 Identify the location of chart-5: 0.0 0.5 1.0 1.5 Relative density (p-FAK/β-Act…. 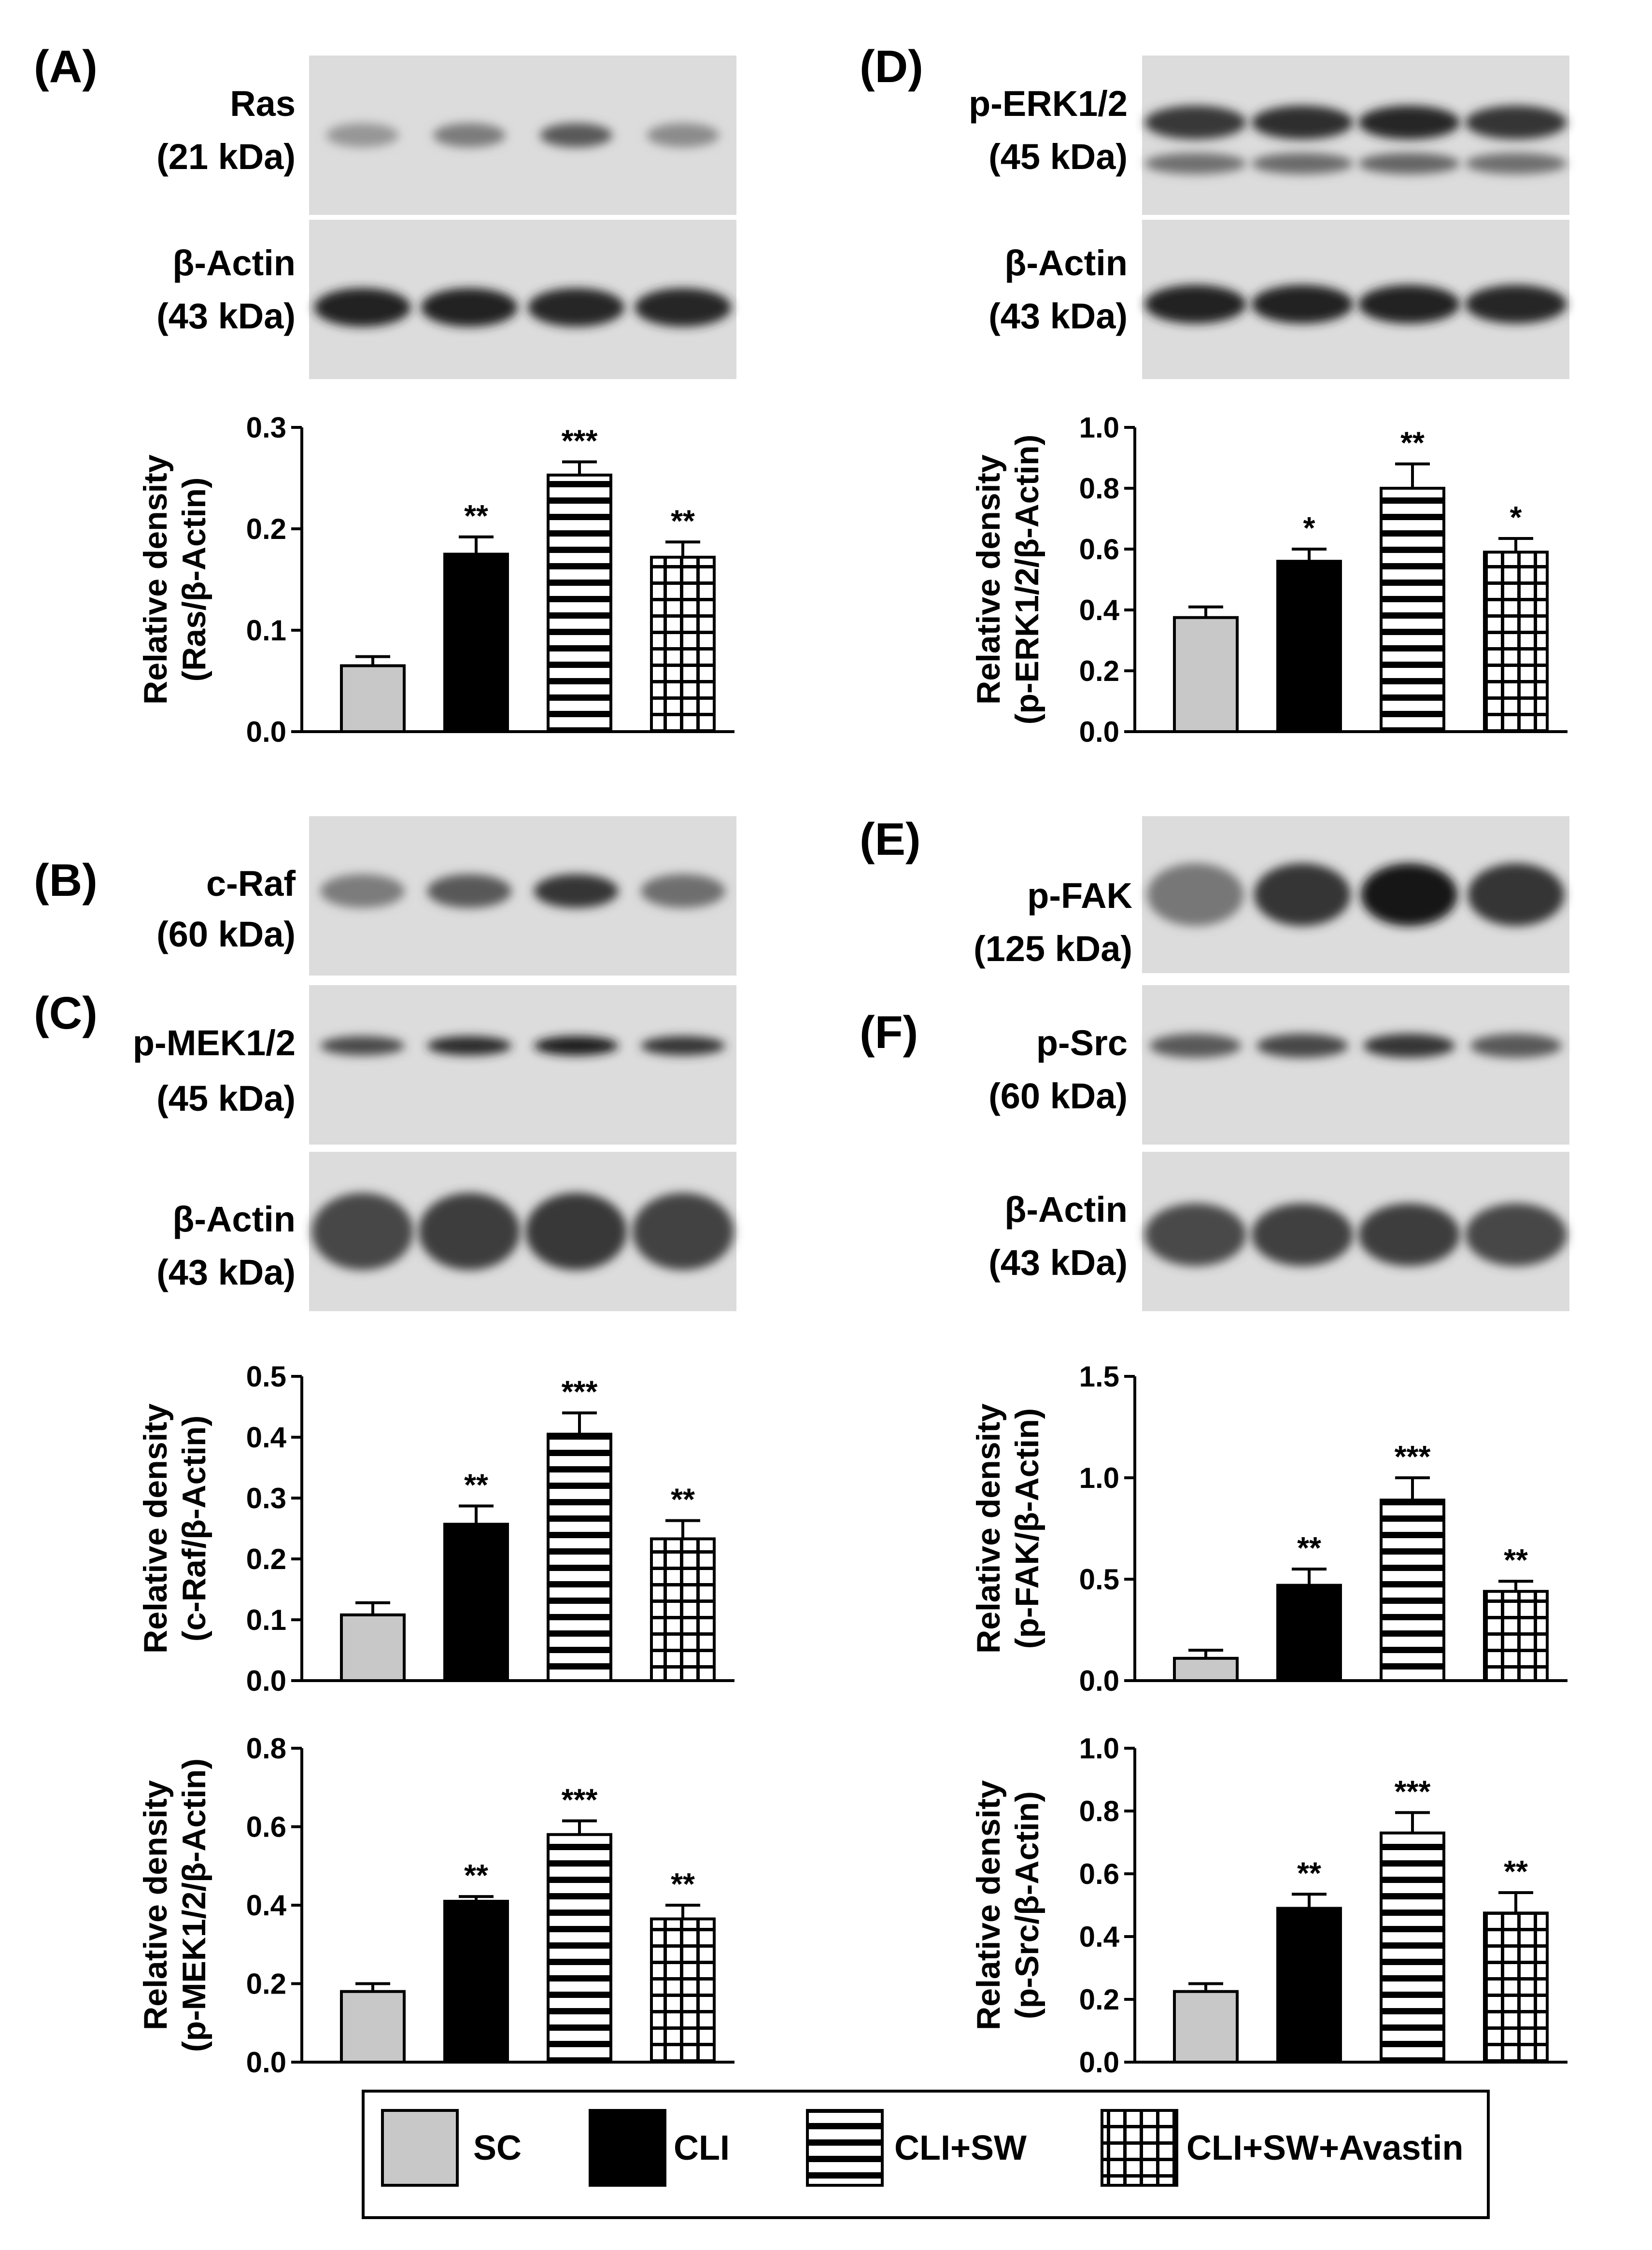
(1268, 1528).